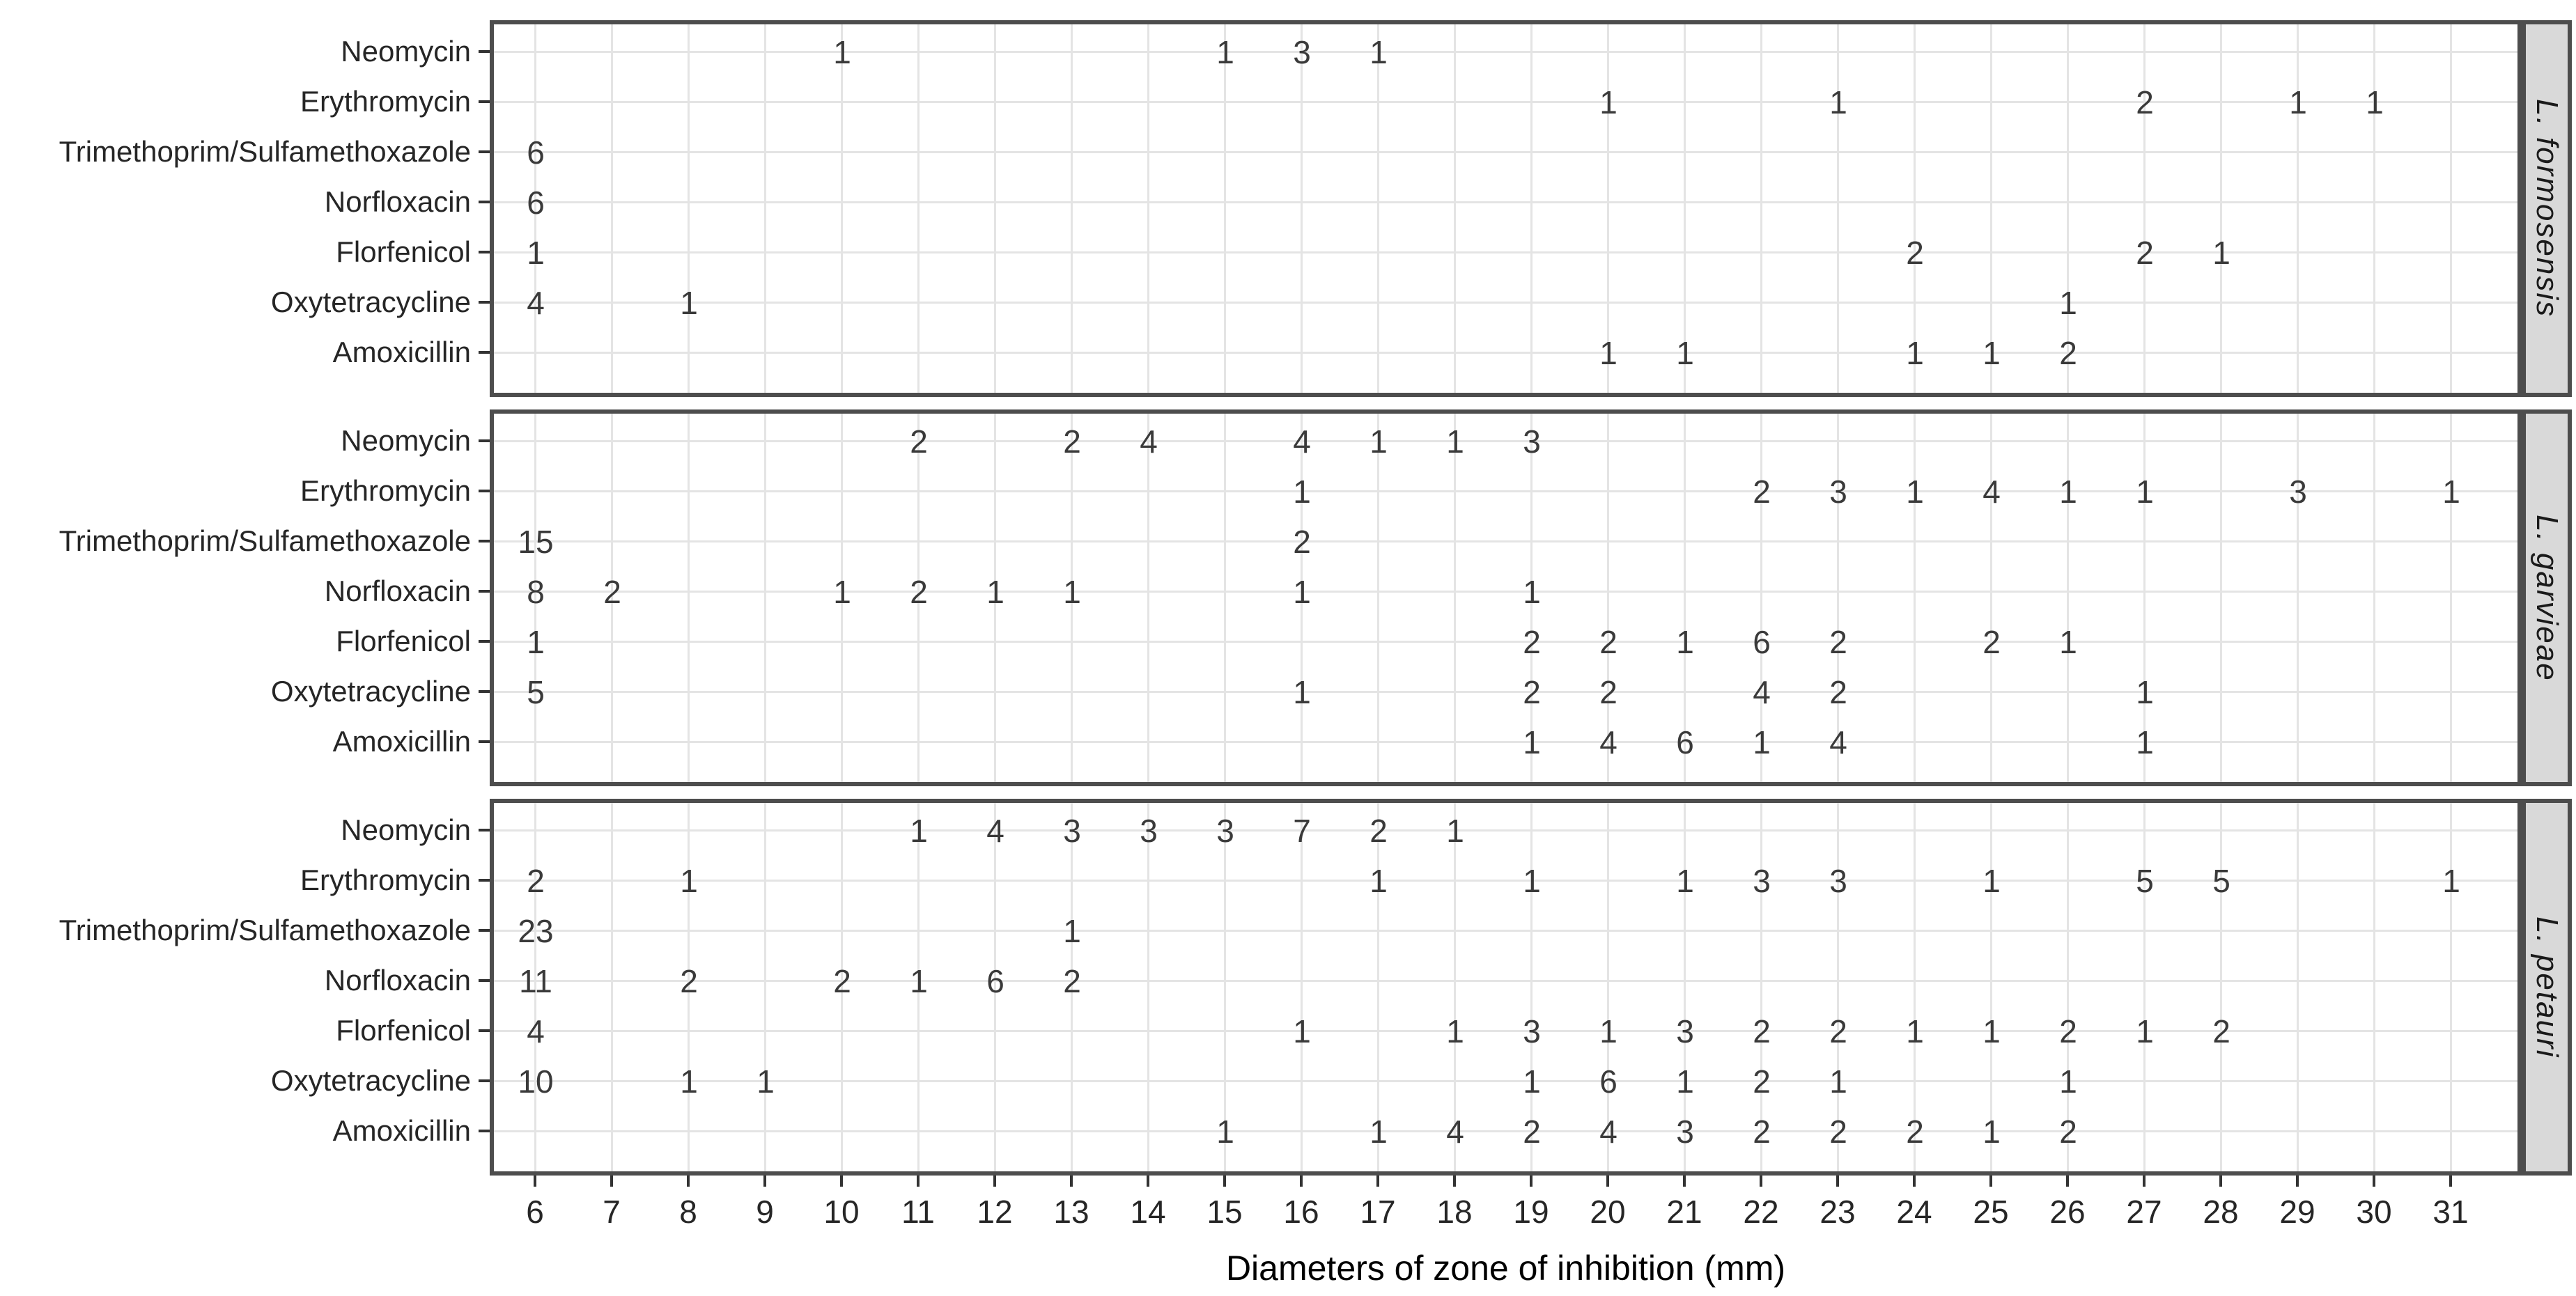  I want to click on x-tick-label: 21, so click(1684, 1212).